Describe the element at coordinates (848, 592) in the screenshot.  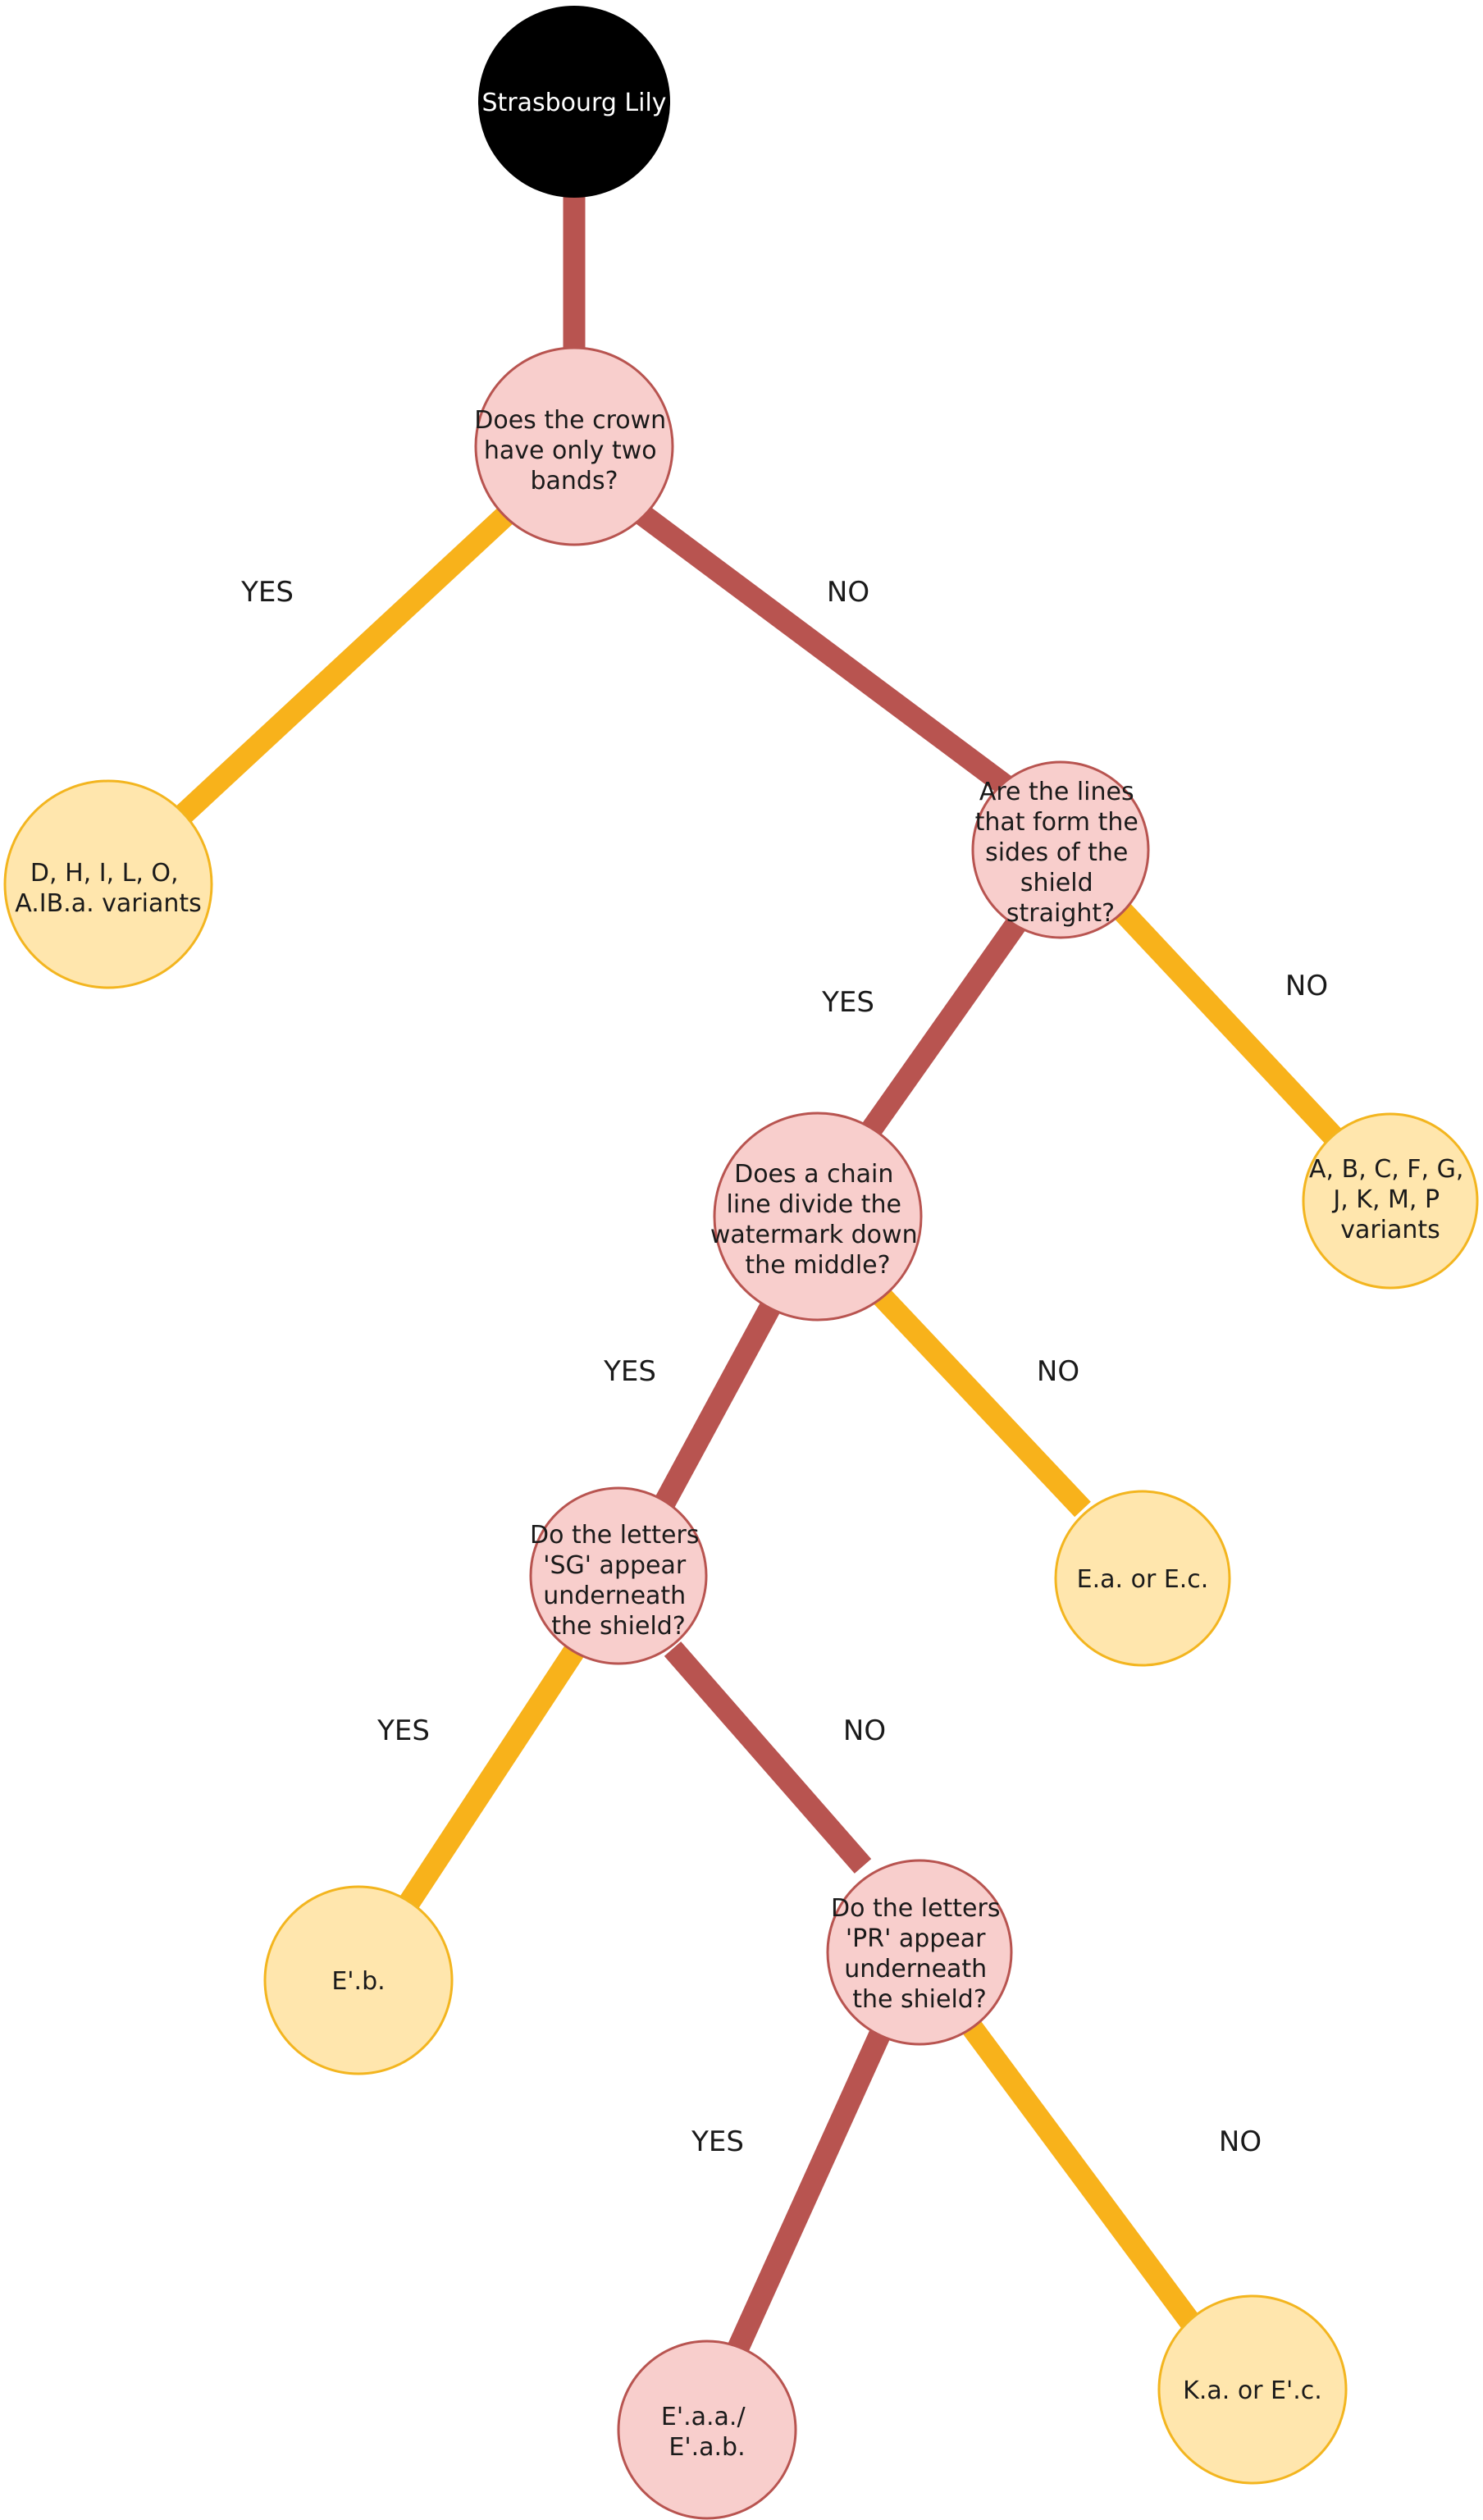
I see `edge-label-q1-no: NO` at that location.